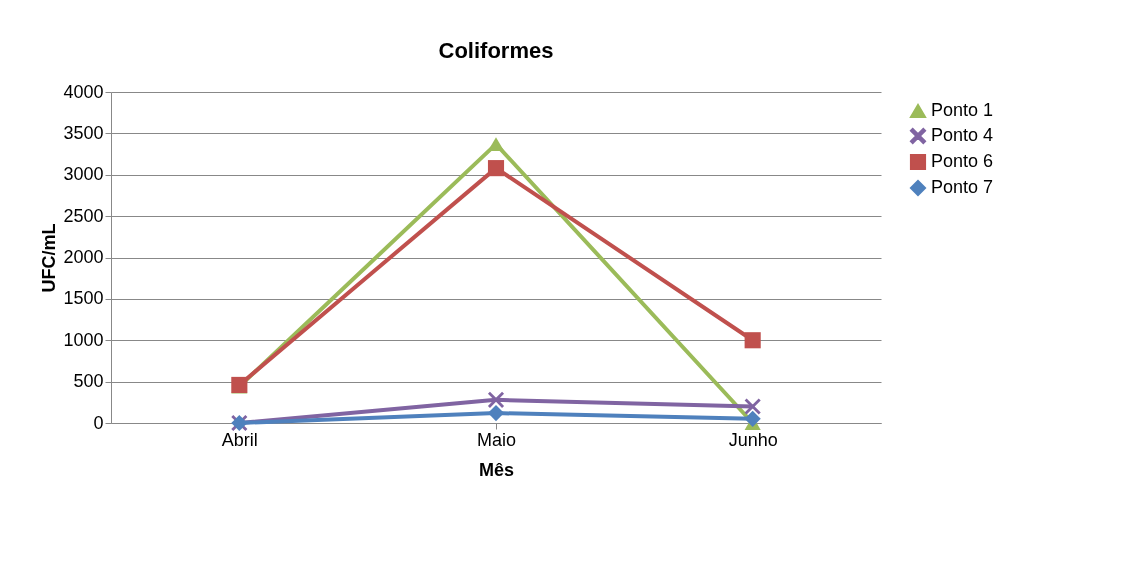 The height and width of the screenshot is (571, 1131). Describe the element at coordinates (496, 50) in the screenshot. I see `chart-title: Coliformes` at that location.